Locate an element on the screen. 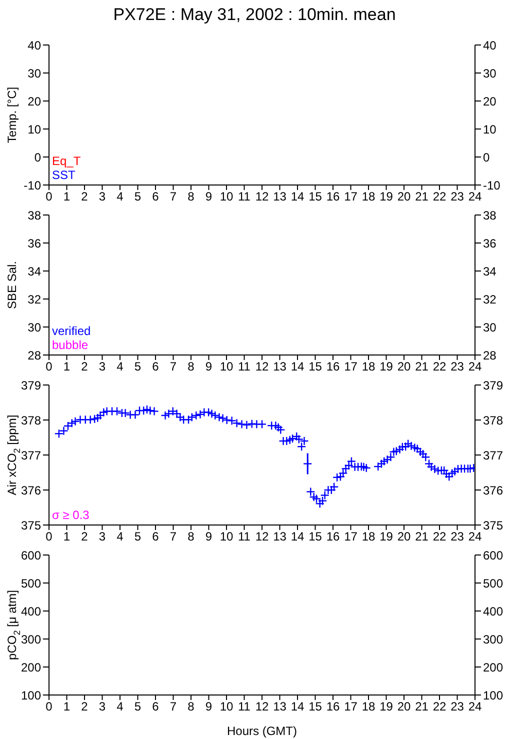 This screenshot has height=739, width=509. y2-tick-label: 40 is located at coordinates (490, 45).